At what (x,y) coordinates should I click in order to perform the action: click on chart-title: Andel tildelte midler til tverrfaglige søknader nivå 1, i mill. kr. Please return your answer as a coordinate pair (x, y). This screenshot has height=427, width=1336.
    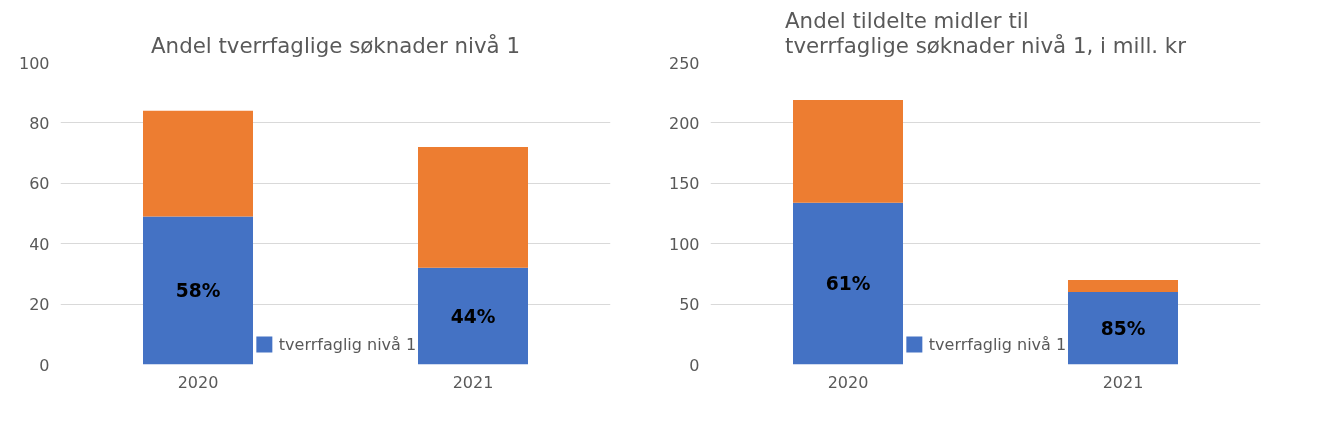
    Looking at the image, I should click on (986, 32).